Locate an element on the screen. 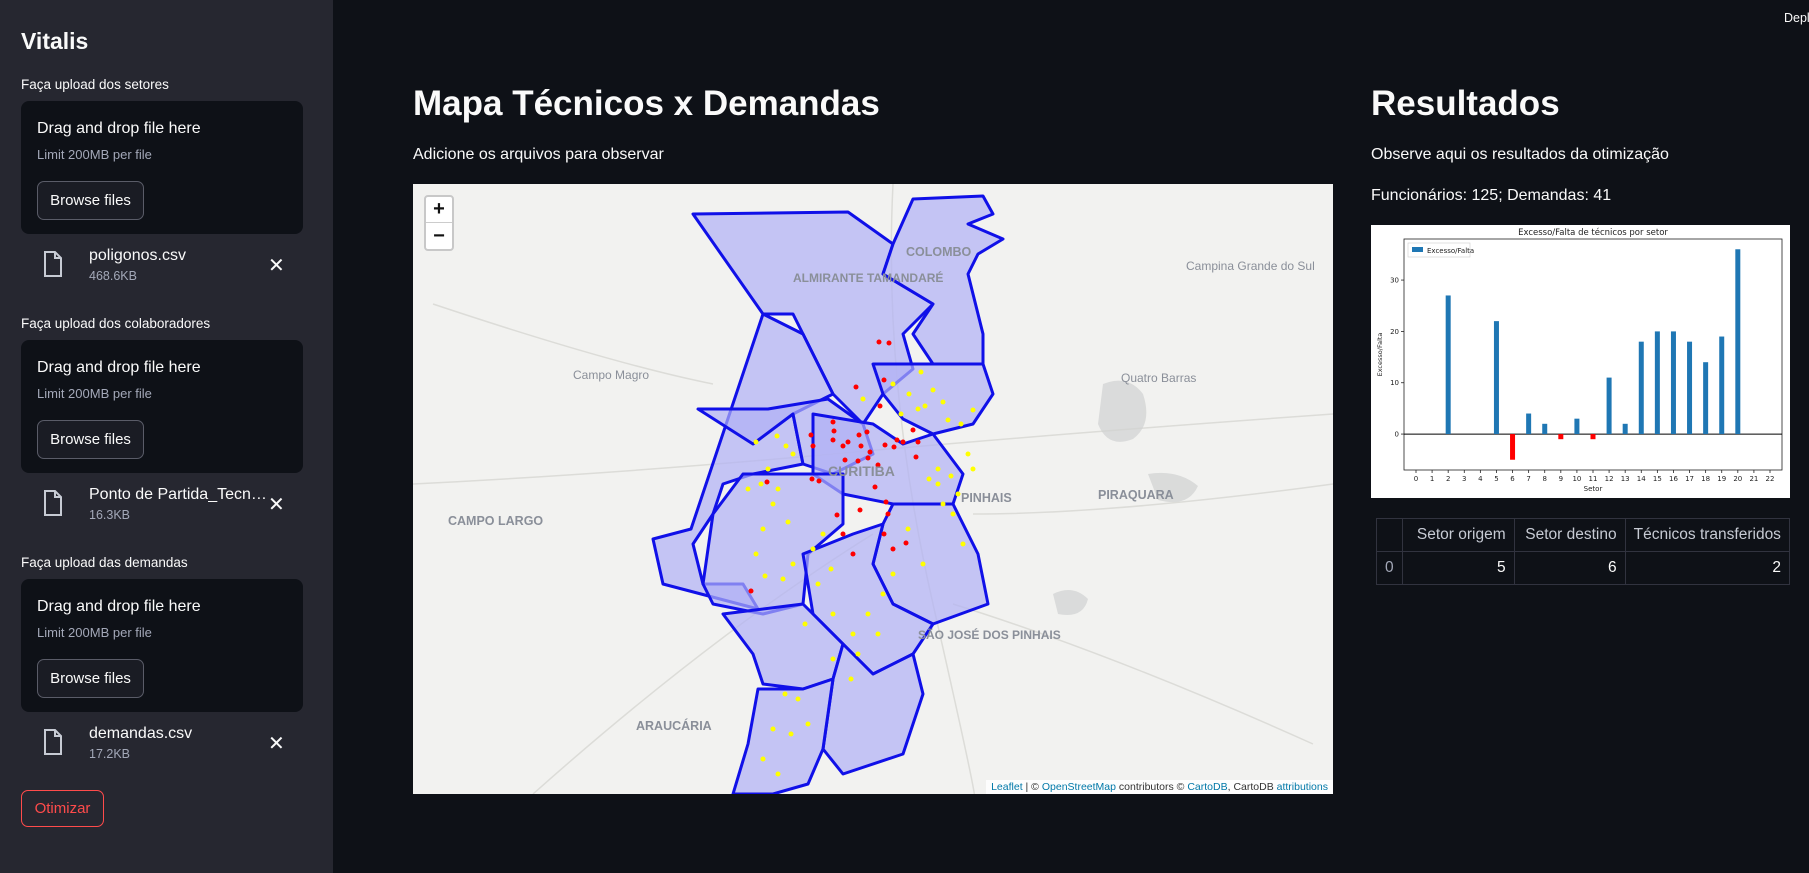 This screenshot has width=1809, height=873. chart-title: Excesso/Falta de técnicos por setor is located at coordinates (1593, 232).